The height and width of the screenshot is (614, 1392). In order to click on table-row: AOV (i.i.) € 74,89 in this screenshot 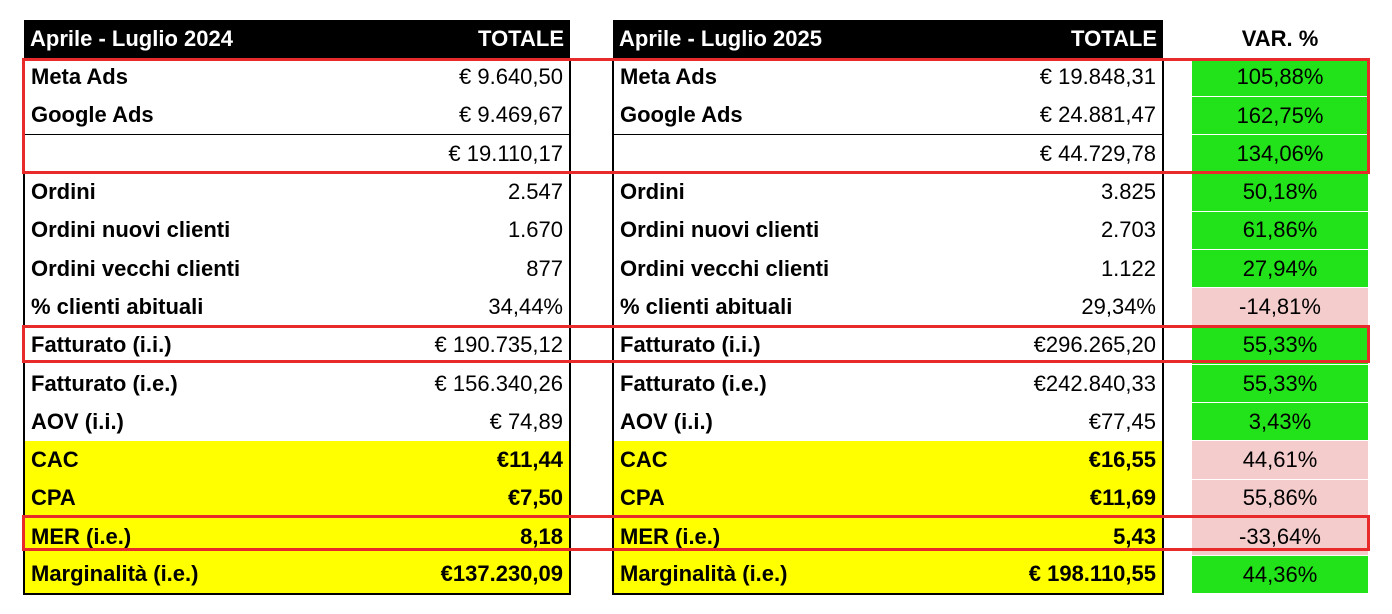, I will do `click(297, 421)`.